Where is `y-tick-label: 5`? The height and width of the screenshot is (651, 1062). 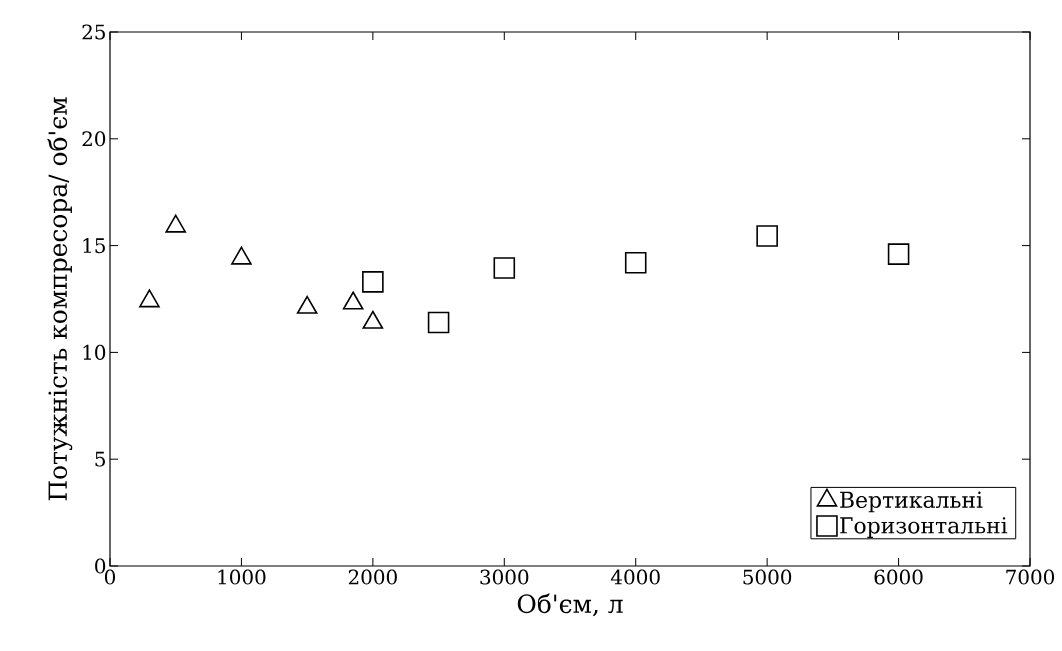 y-tick-label: 5 is located at coordinates (100, 459).